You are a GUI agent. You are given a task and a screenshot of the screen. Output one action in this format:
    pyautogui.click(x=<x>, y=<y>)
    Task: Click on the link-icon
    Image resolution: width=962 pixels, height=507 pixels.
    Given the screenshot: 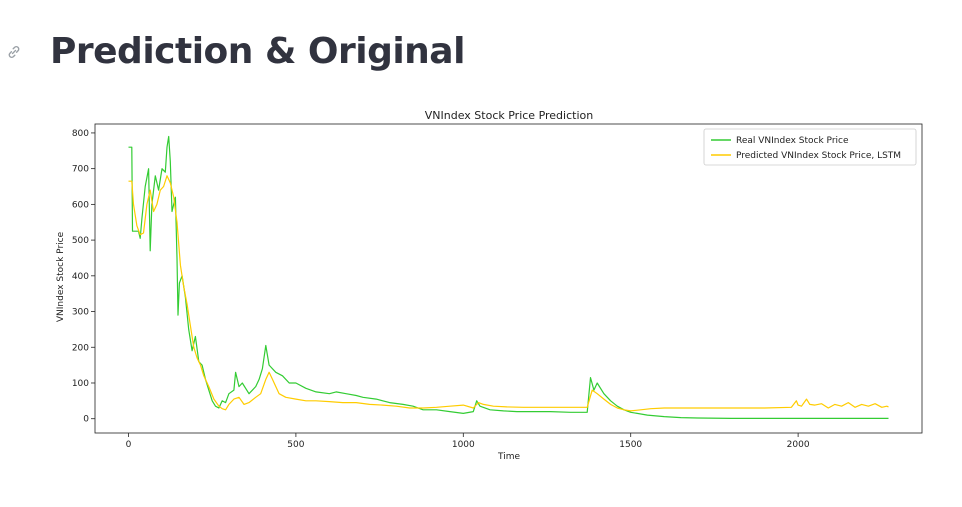 What is the action you would take?
    pyautogui.click(x=14, y=52)
    